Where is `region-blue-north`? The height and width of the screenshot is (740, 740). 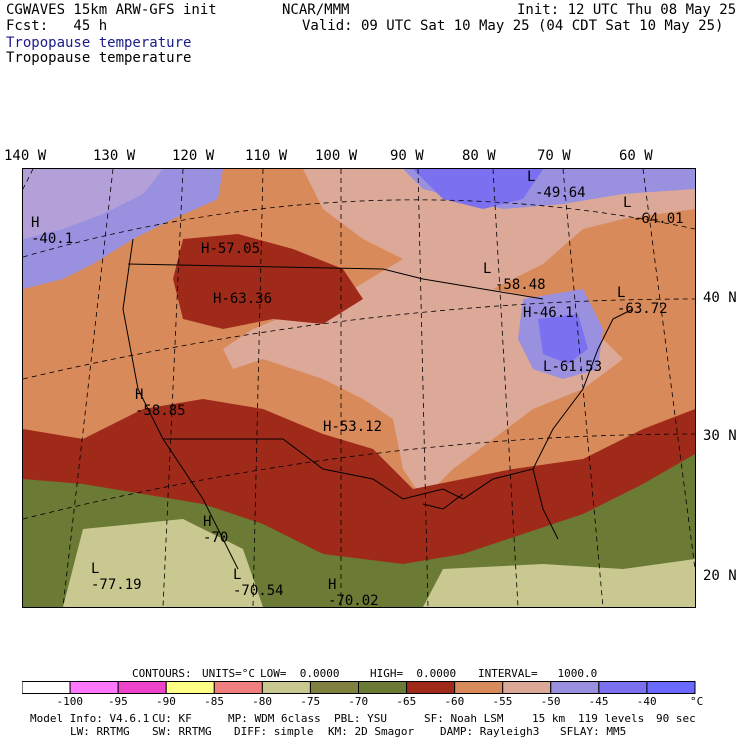 region-blue-north is located at coordinates (478, 189).